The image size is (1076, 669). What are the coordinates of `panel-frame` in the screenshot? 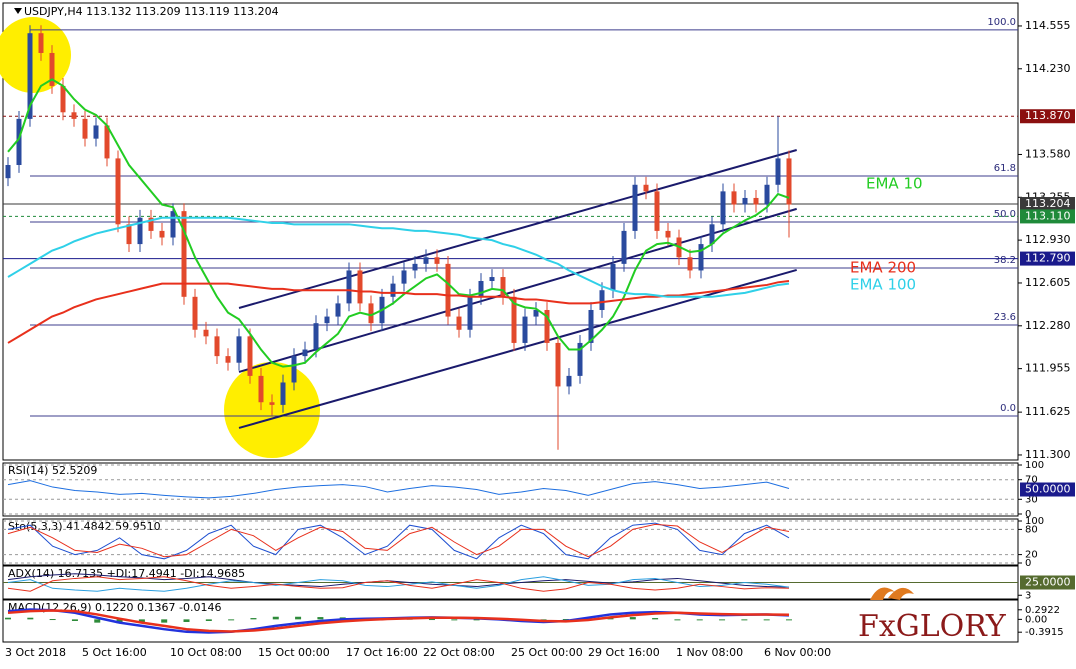 It's located at (510, 489).